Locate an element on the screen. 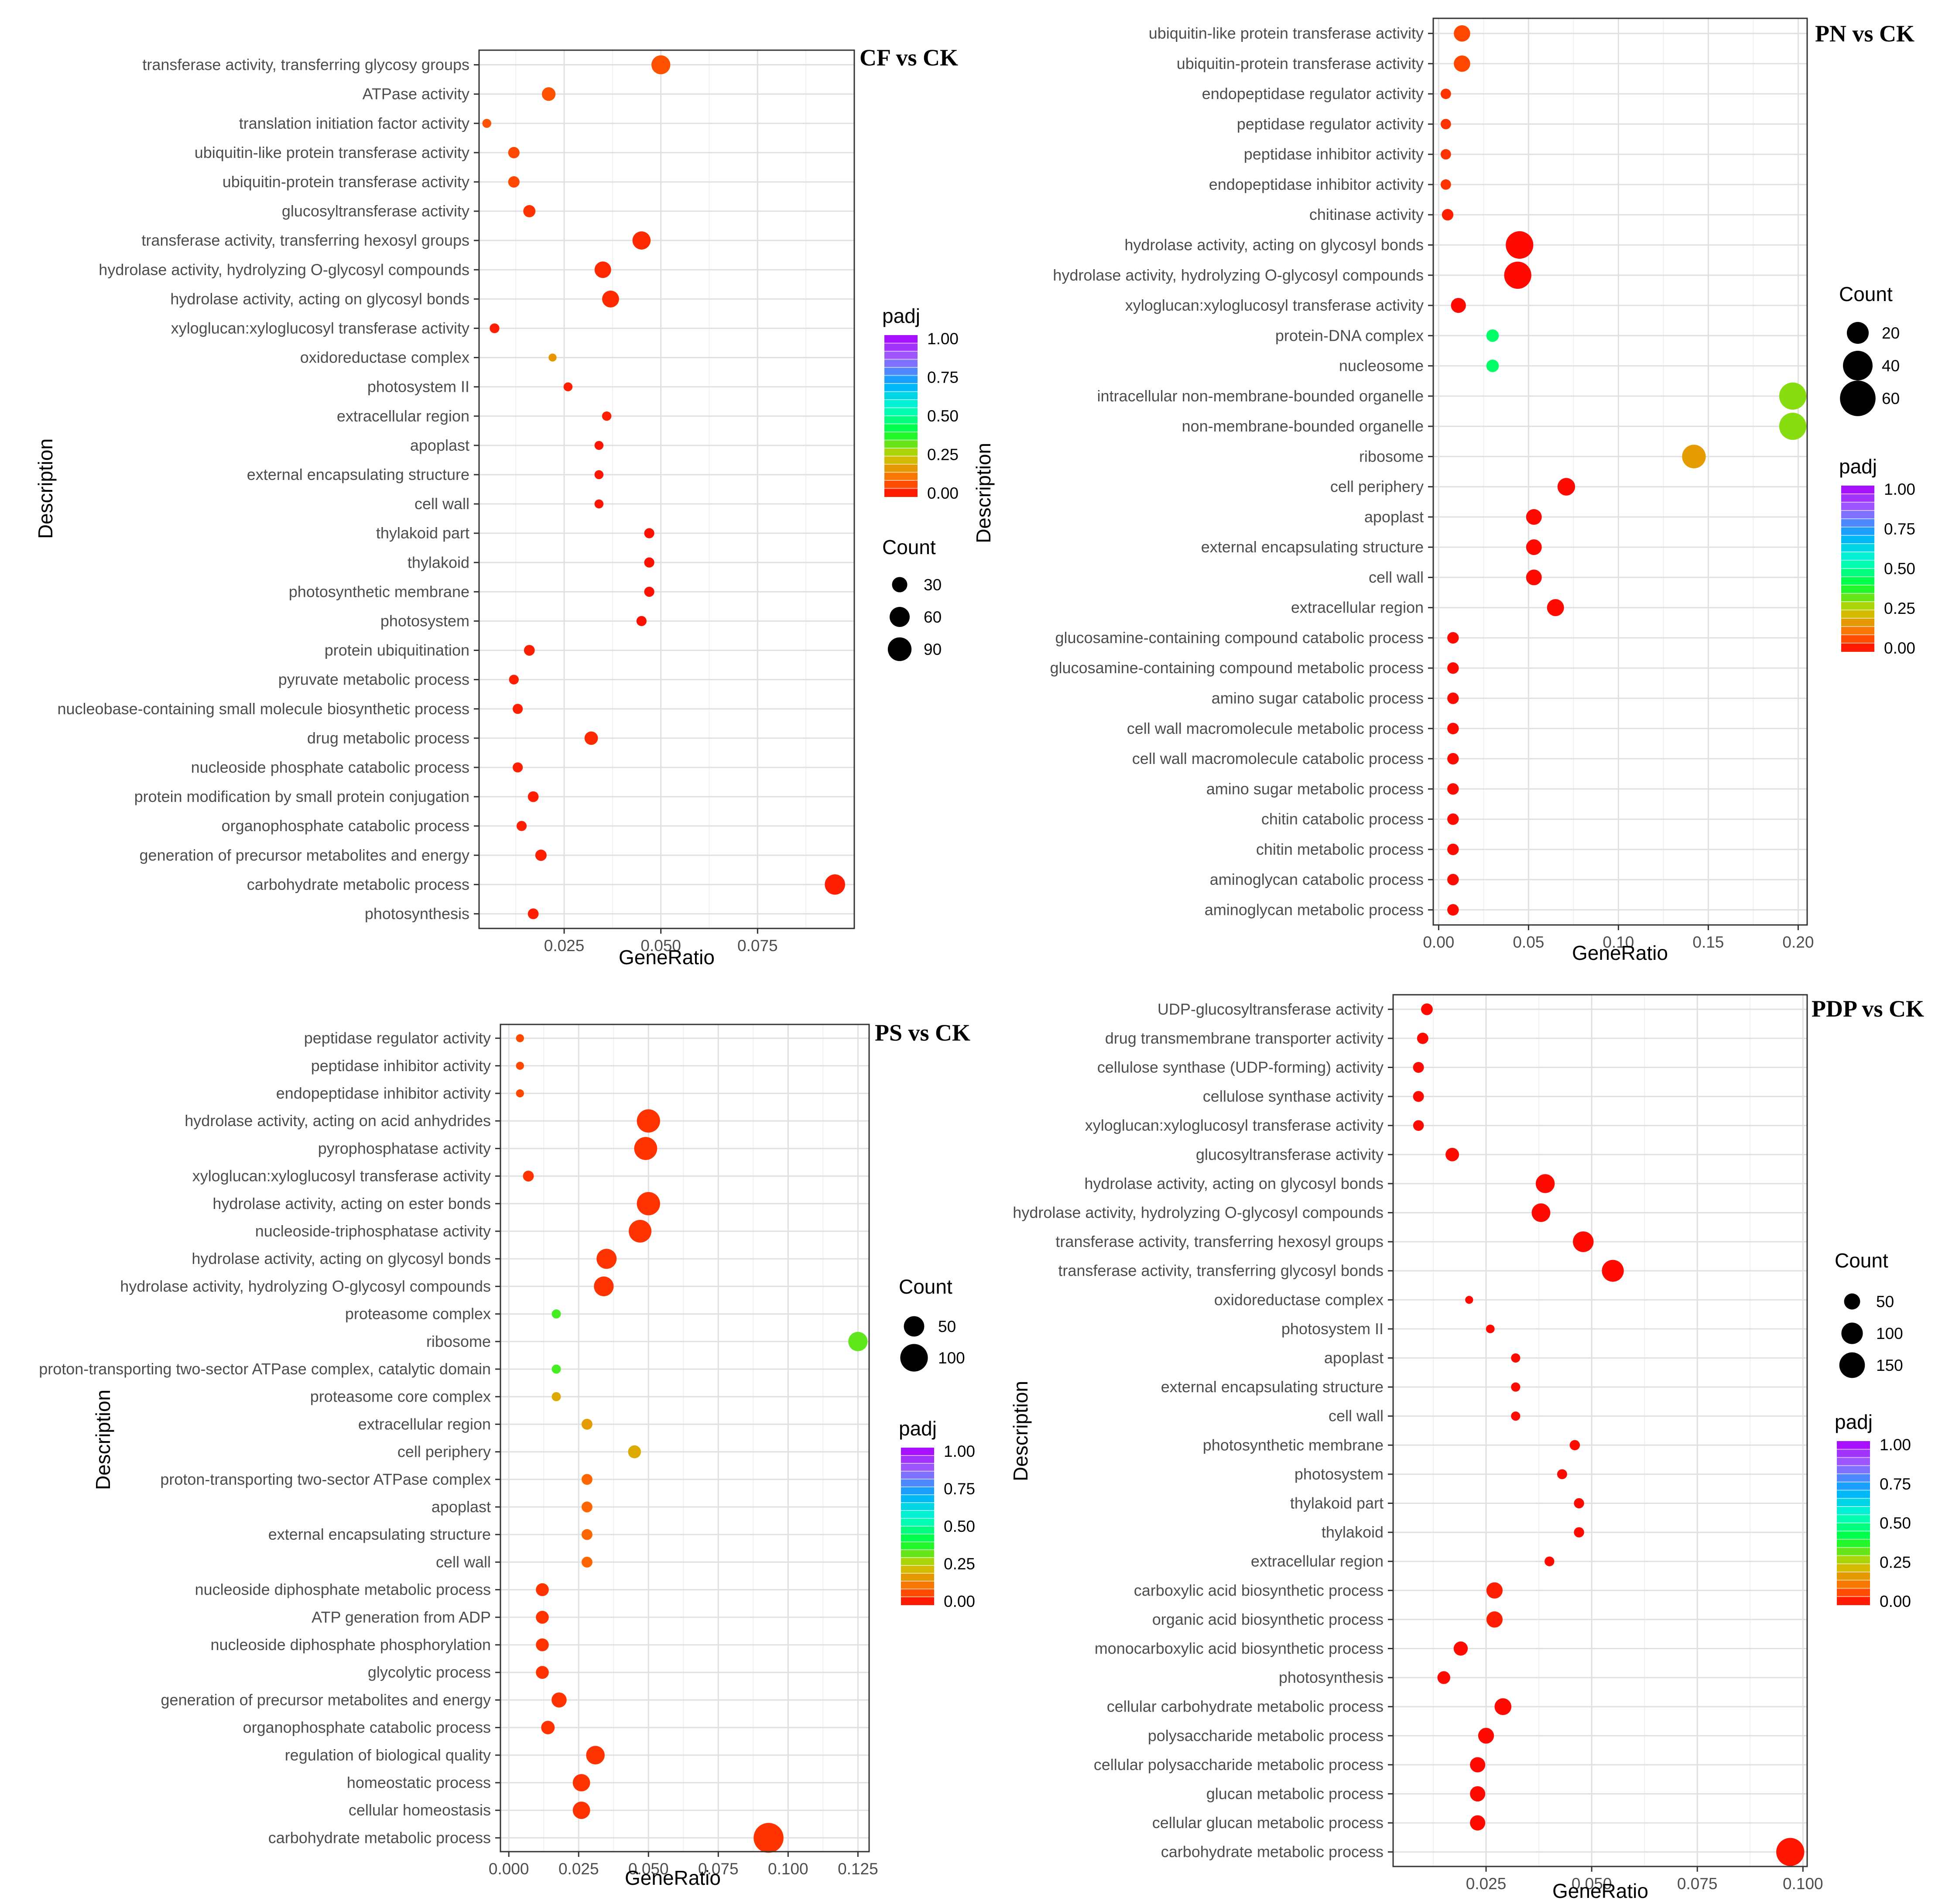 The height and width of the screenshot is (1904, 1935). category-label: peptidase inhibitor activity is located at coordinates (401, 1066).